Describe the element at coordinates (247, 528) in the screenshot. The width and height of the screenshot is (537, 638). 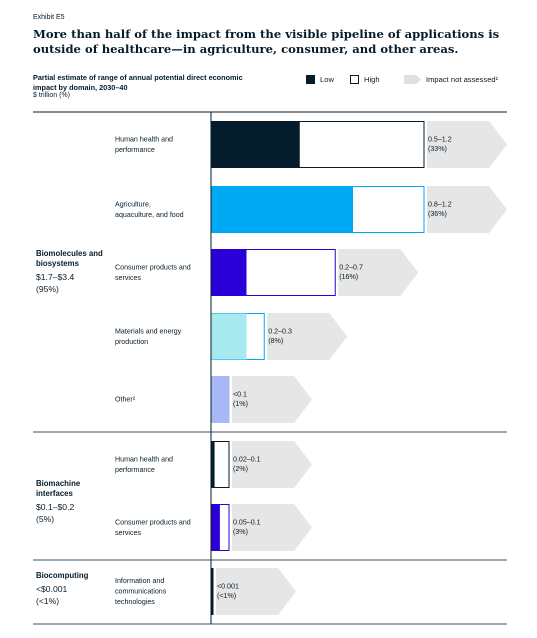
I see `value-label: 0.05–0.1 (3%)` at that location.